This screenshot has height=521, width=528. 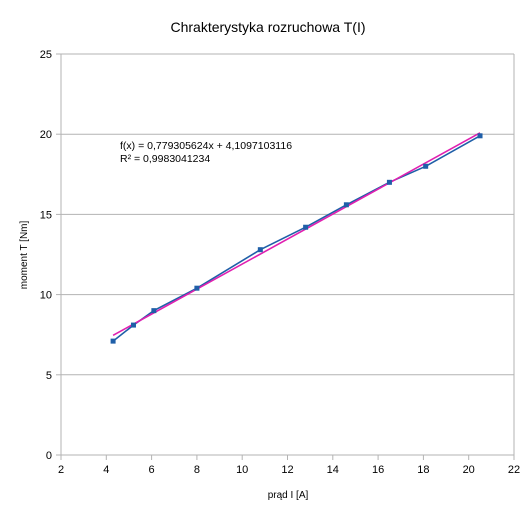 I want to click on y-tick-label: 0, so click(x=49, y=456).